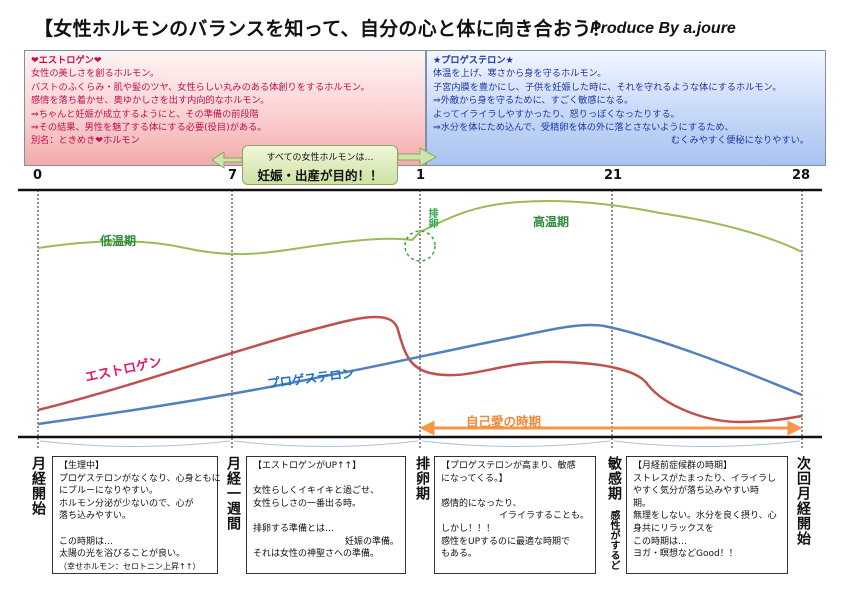 This screenshot has height=608, width=860. What do you see at coordinates (614, 478) in the screenshot?
I see `stage-sensitive: 敏感期` at bounding box center [614, 478].